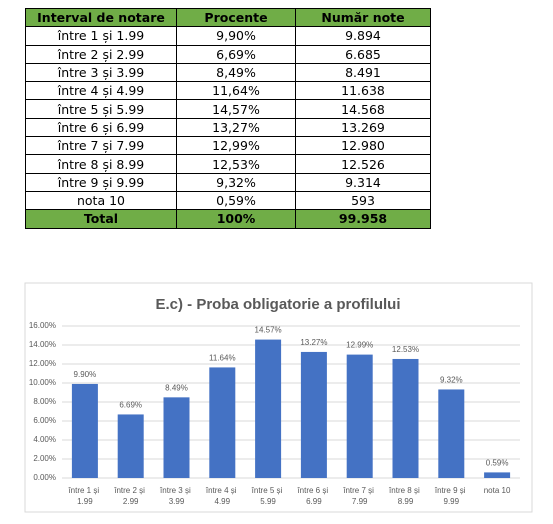  I want to click on table-row: între 9 și 9.99 9,32% 9.314, so click(228, 182).